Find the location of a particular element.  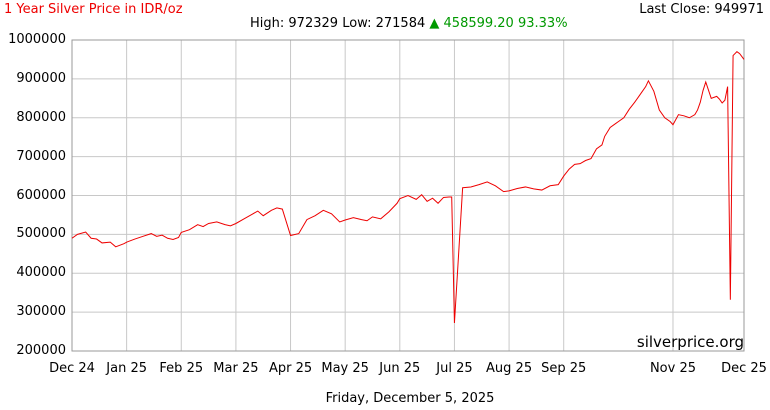

high-label: High: is located at coordinates (267, 23).